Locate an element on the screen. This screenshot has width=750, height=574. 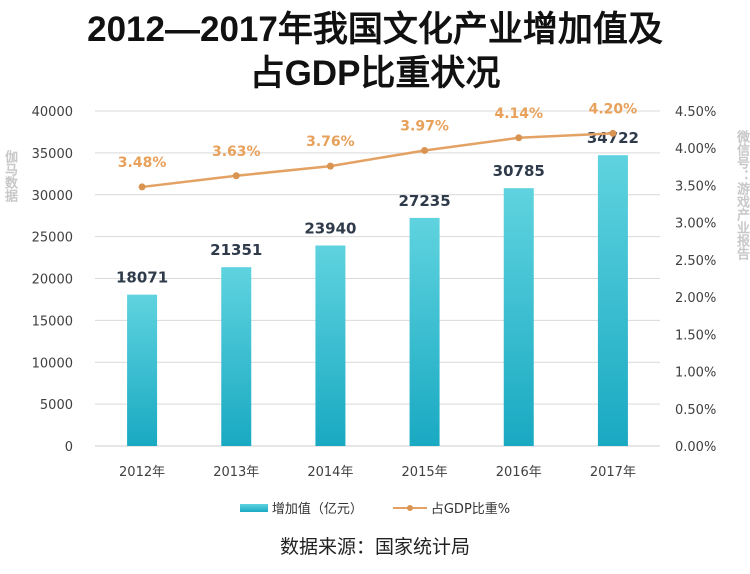
legend-item-bar: 增加值（亿元） is located at coordinates (301, 507).